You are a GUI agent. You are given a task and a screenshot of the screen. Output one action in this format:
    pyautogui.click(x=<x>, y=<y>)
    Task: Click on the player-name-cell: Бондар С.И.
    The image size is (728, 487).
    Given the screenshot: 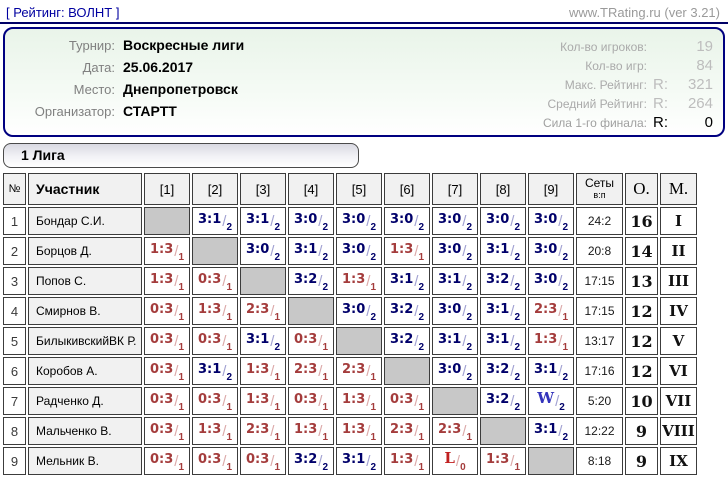 What is the action you would take?
    pyautogui.click(x=85, y=221)
    